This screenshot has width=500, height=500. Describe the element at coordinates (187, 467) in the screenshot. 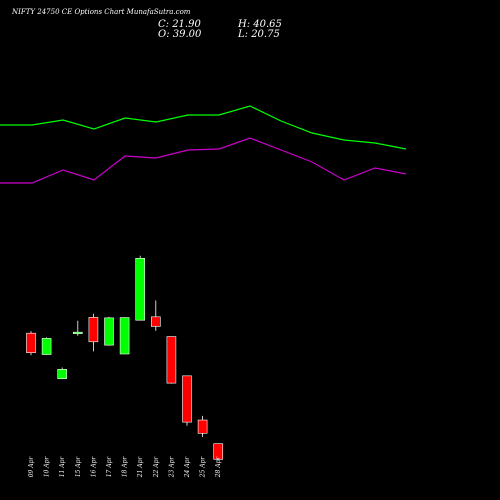

I see `x-tick-label: 24 Apr` at that location.